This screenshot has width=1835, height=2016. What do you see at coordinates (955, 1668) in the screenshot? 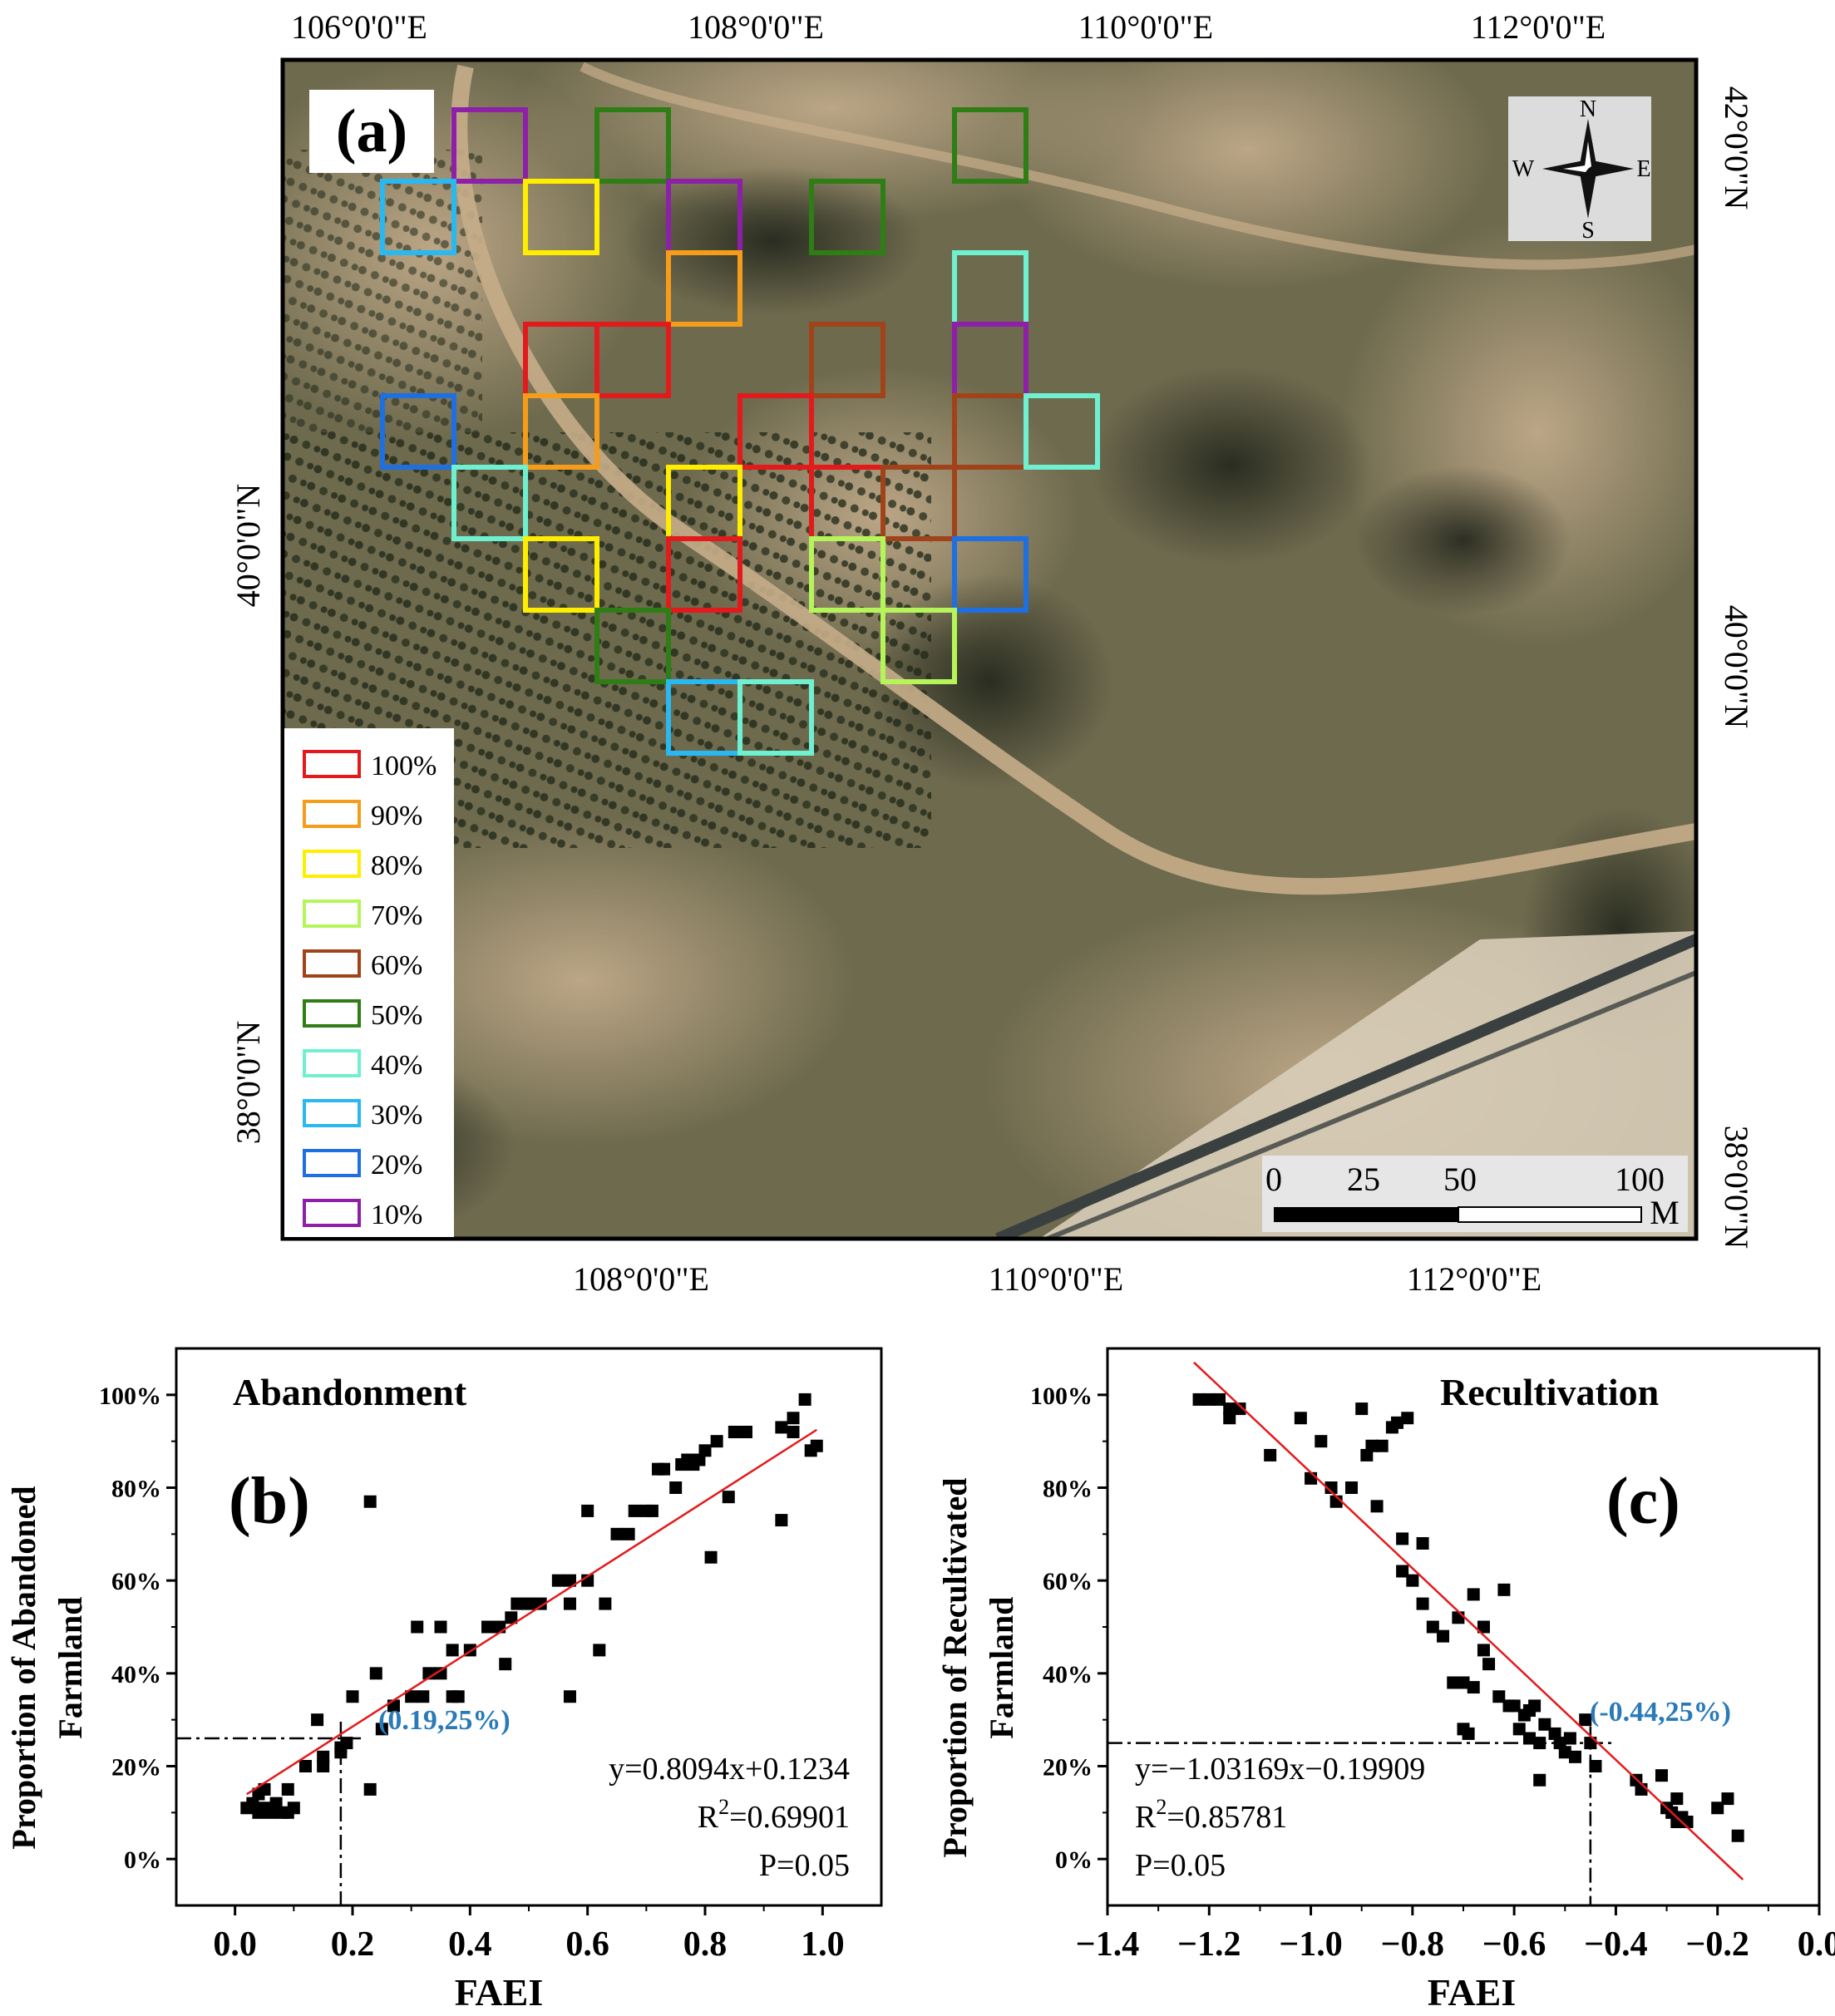
I see `svg-text: Proportion of Recultivated` at bounding box center [955, 1668].